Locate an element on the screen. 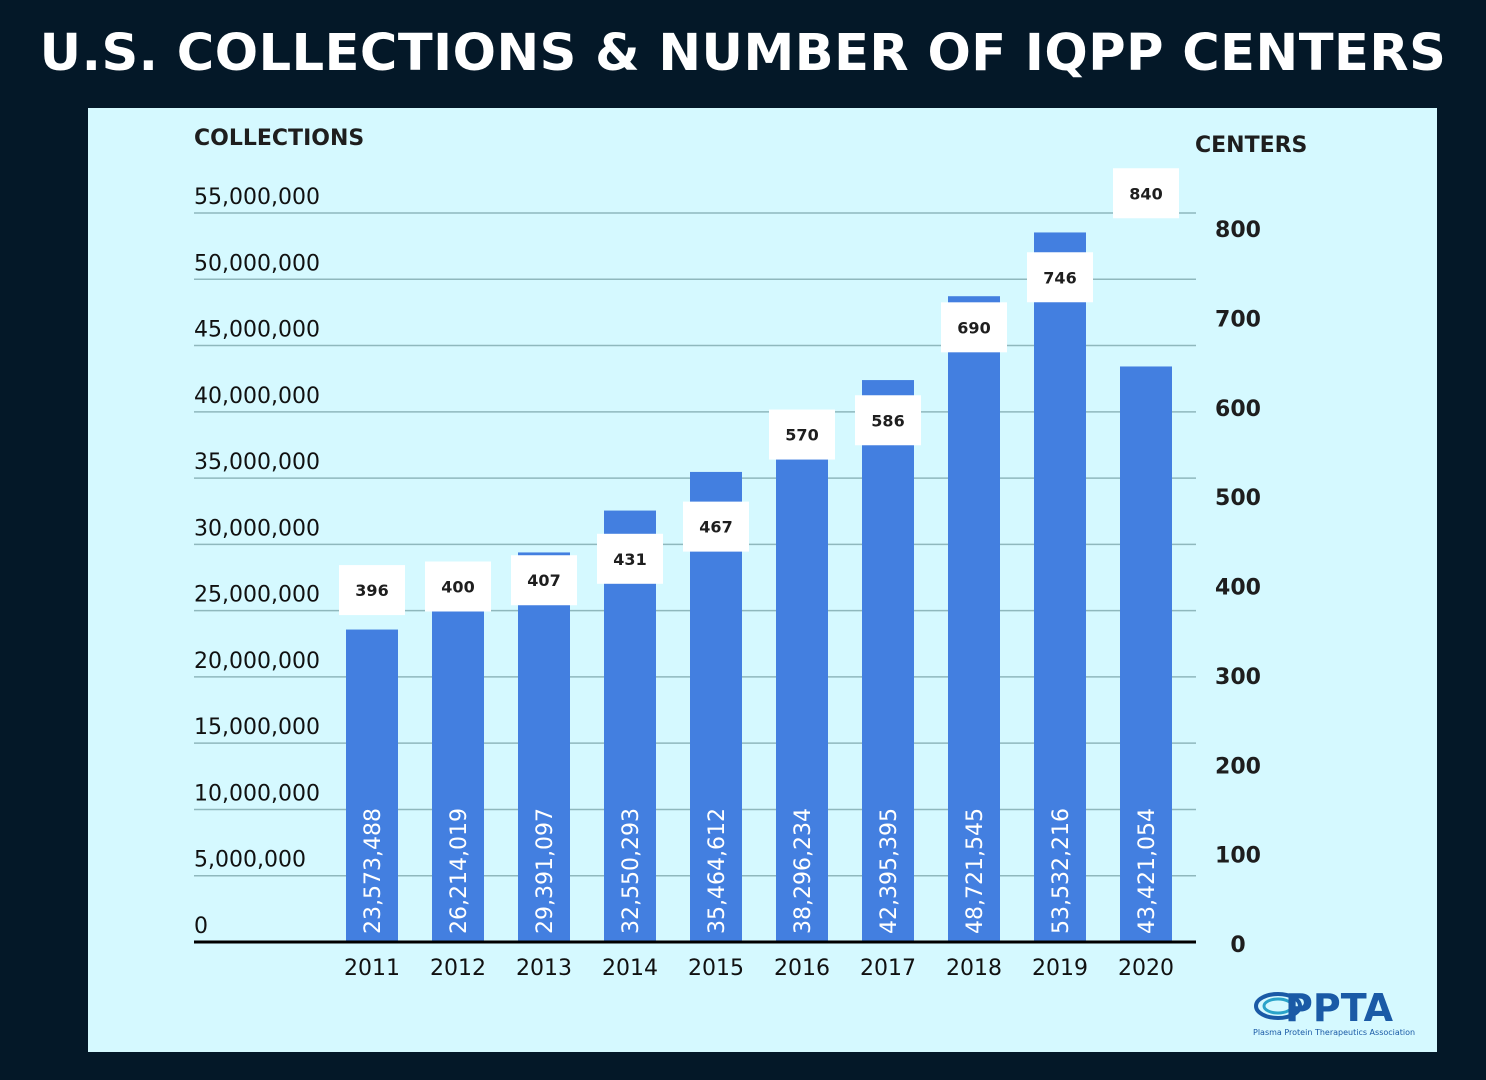  left-tick-label: 15,000,000 is located at coordinates (257, 727).